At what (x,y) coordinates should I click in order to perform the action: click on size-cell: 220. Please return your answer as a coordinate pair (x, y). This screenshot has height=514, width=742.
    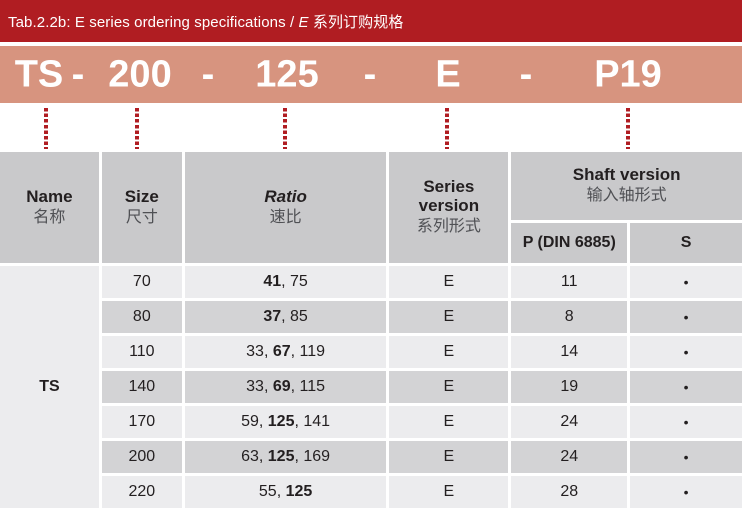
    Looking at the image, I should click on (141, 492).